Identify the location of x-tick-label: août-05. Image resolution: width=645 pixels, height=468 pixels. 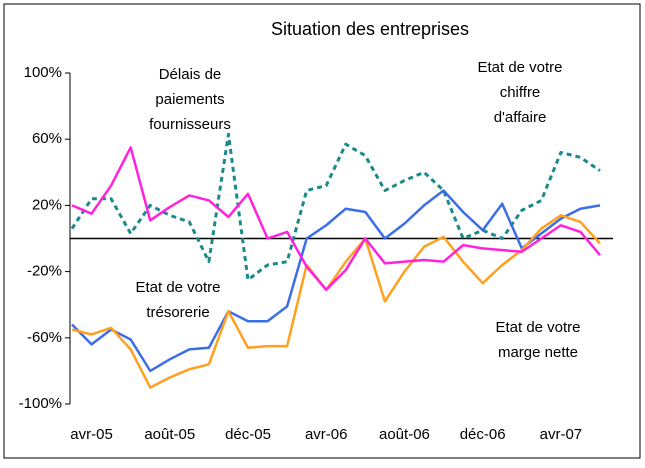
(169, 434).